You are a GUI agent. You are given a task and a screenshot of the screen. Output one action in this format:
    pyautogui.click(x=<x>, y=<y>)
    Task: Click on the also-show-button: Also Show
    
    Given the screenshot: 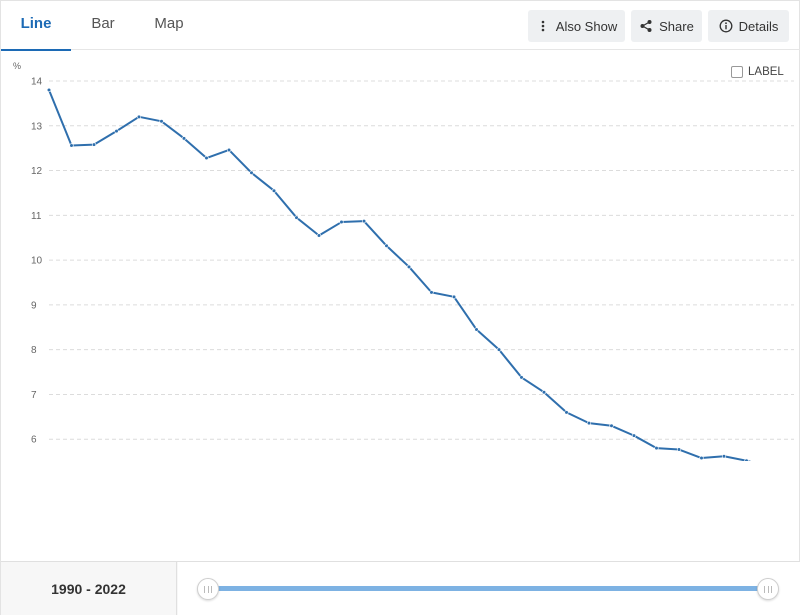 What is the action you would take?
    pyautogui.click(x=576, y=26)
    